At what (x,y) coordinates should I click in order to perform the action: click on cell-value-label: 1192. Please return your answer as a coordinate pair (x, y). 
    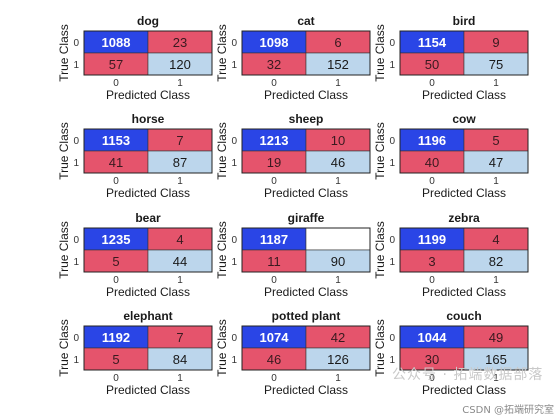
    Looking at the image, I should click on (116, 337).